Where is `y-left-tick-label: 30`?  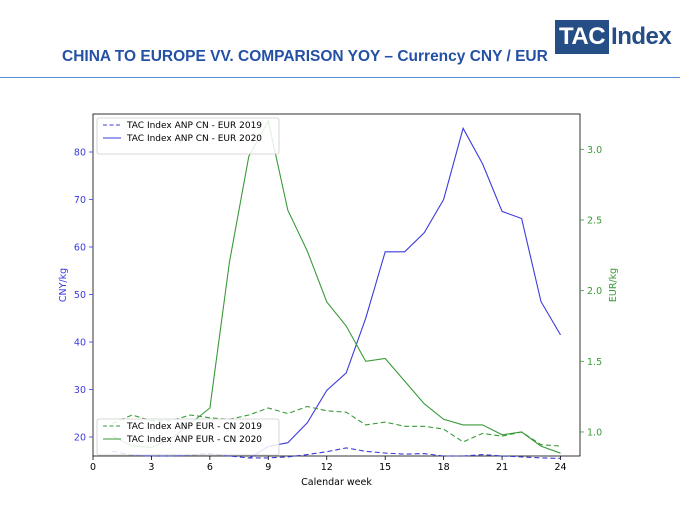 y-left-tick-label: 30 is located at coordinates (80, 390).